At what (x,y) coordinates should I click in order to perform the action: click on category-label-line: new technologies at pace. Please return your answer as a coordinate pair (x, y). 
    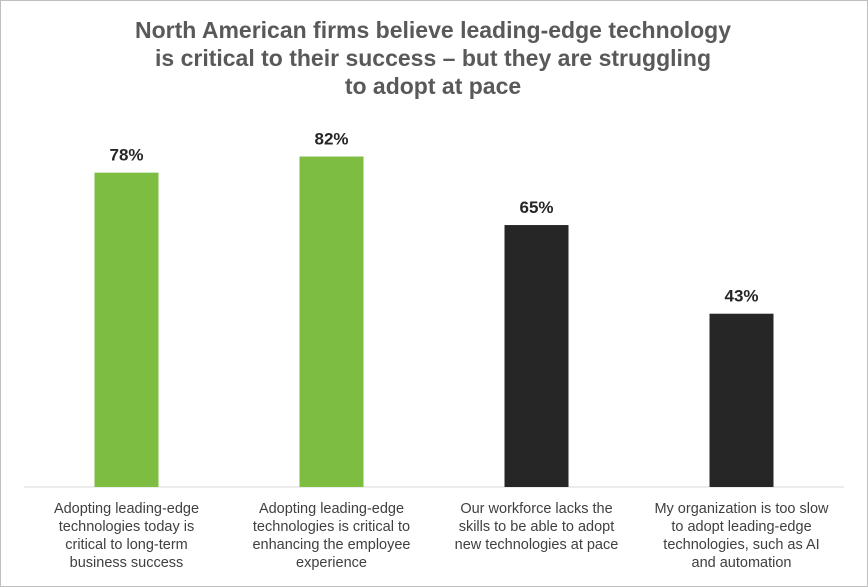
    Looking at the image, I should click on (536, 545).